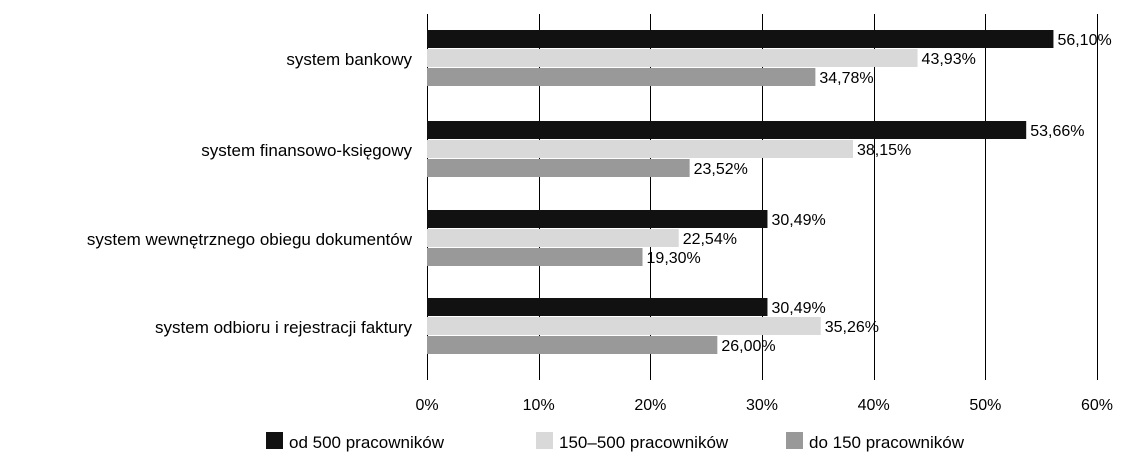 The height and width of the screenshot is (456, 1131). I want to click on x-tick-label: 40%, so click(874, 405).